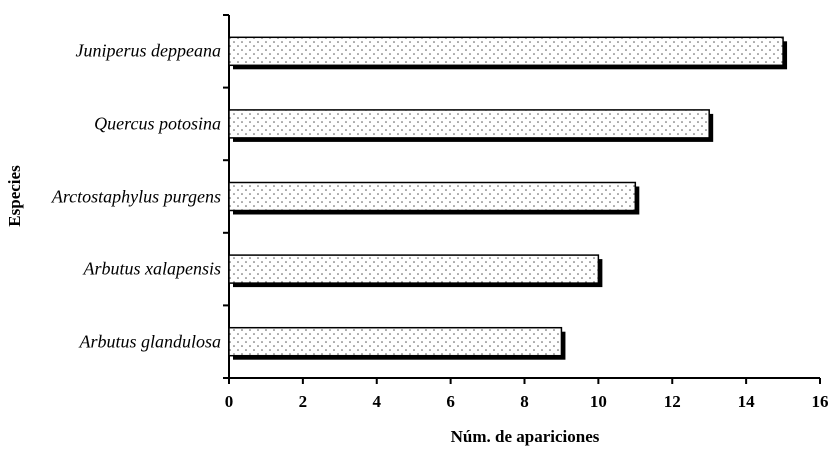 The width and height of the screenshot is (836, 452). Describe the element at coordinates (598, 401) in the screenshot. I see `x-tick-label: 10` at that location.